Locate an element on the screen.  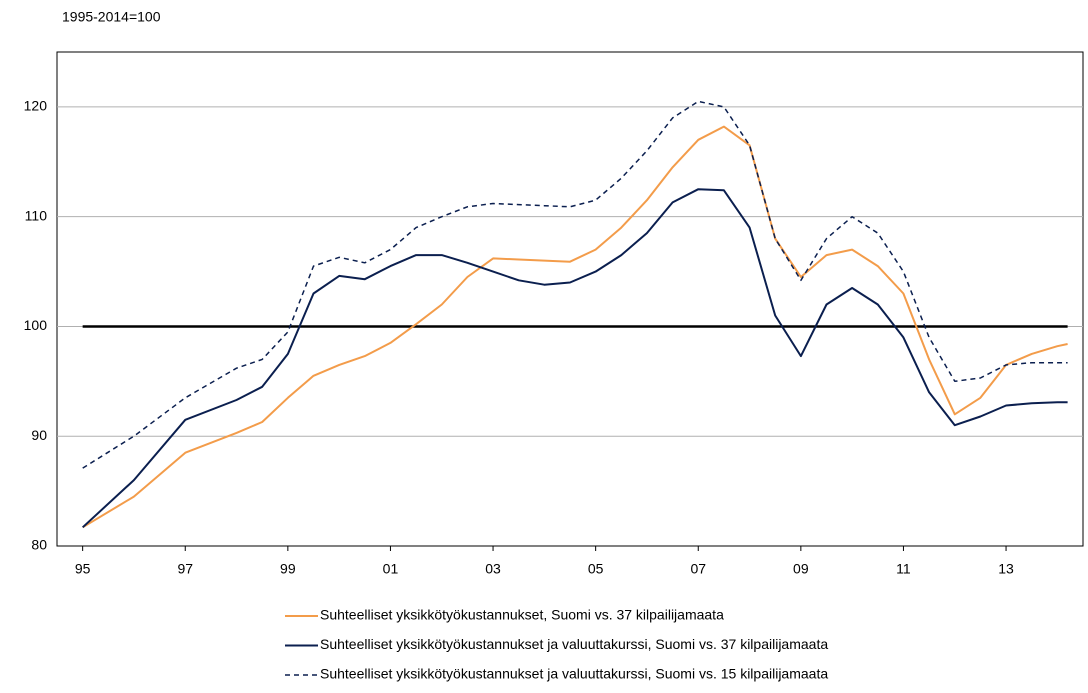
x-tick-label: 09 is located at coordinates (801, 569).